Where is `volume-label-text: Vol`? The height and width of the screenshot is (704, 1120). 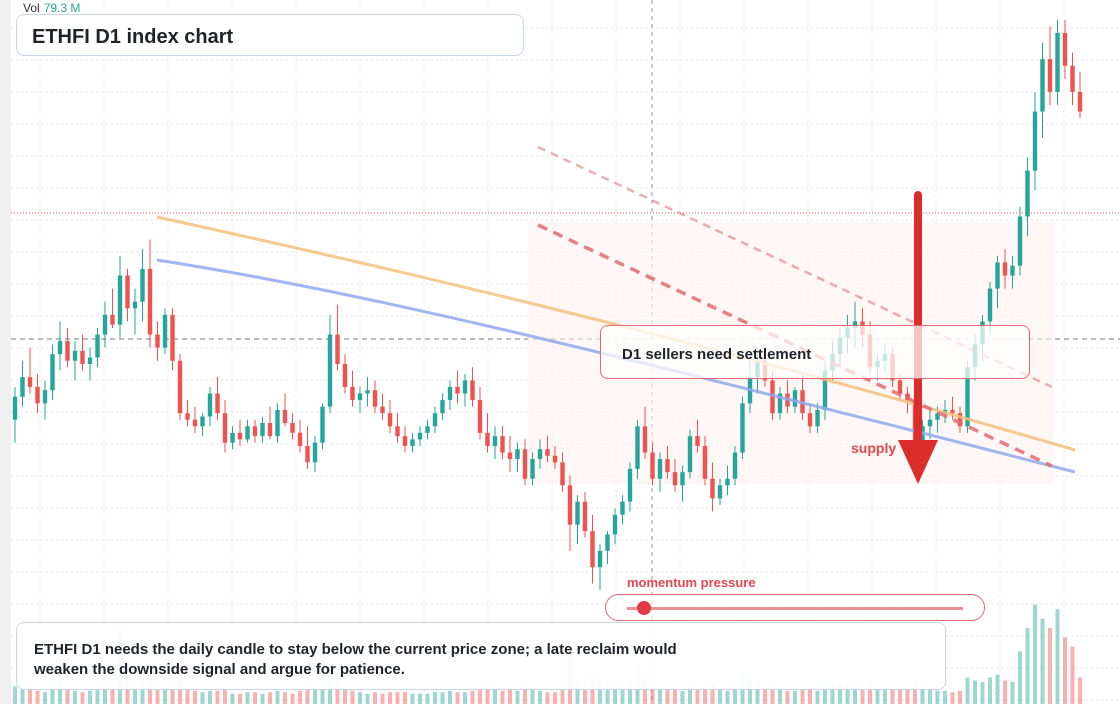
volume-label-text: Vol is located at coordinates (31, 8).